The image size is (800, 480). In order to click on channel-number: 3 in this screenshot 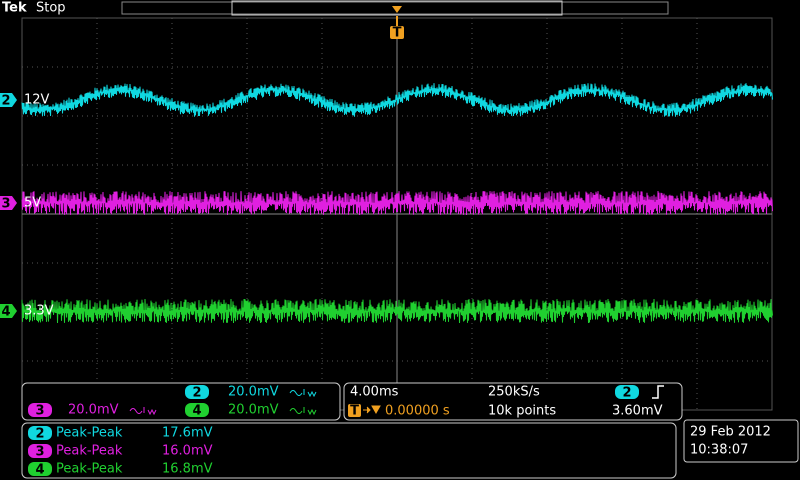, I will do `click(5, 204)`.